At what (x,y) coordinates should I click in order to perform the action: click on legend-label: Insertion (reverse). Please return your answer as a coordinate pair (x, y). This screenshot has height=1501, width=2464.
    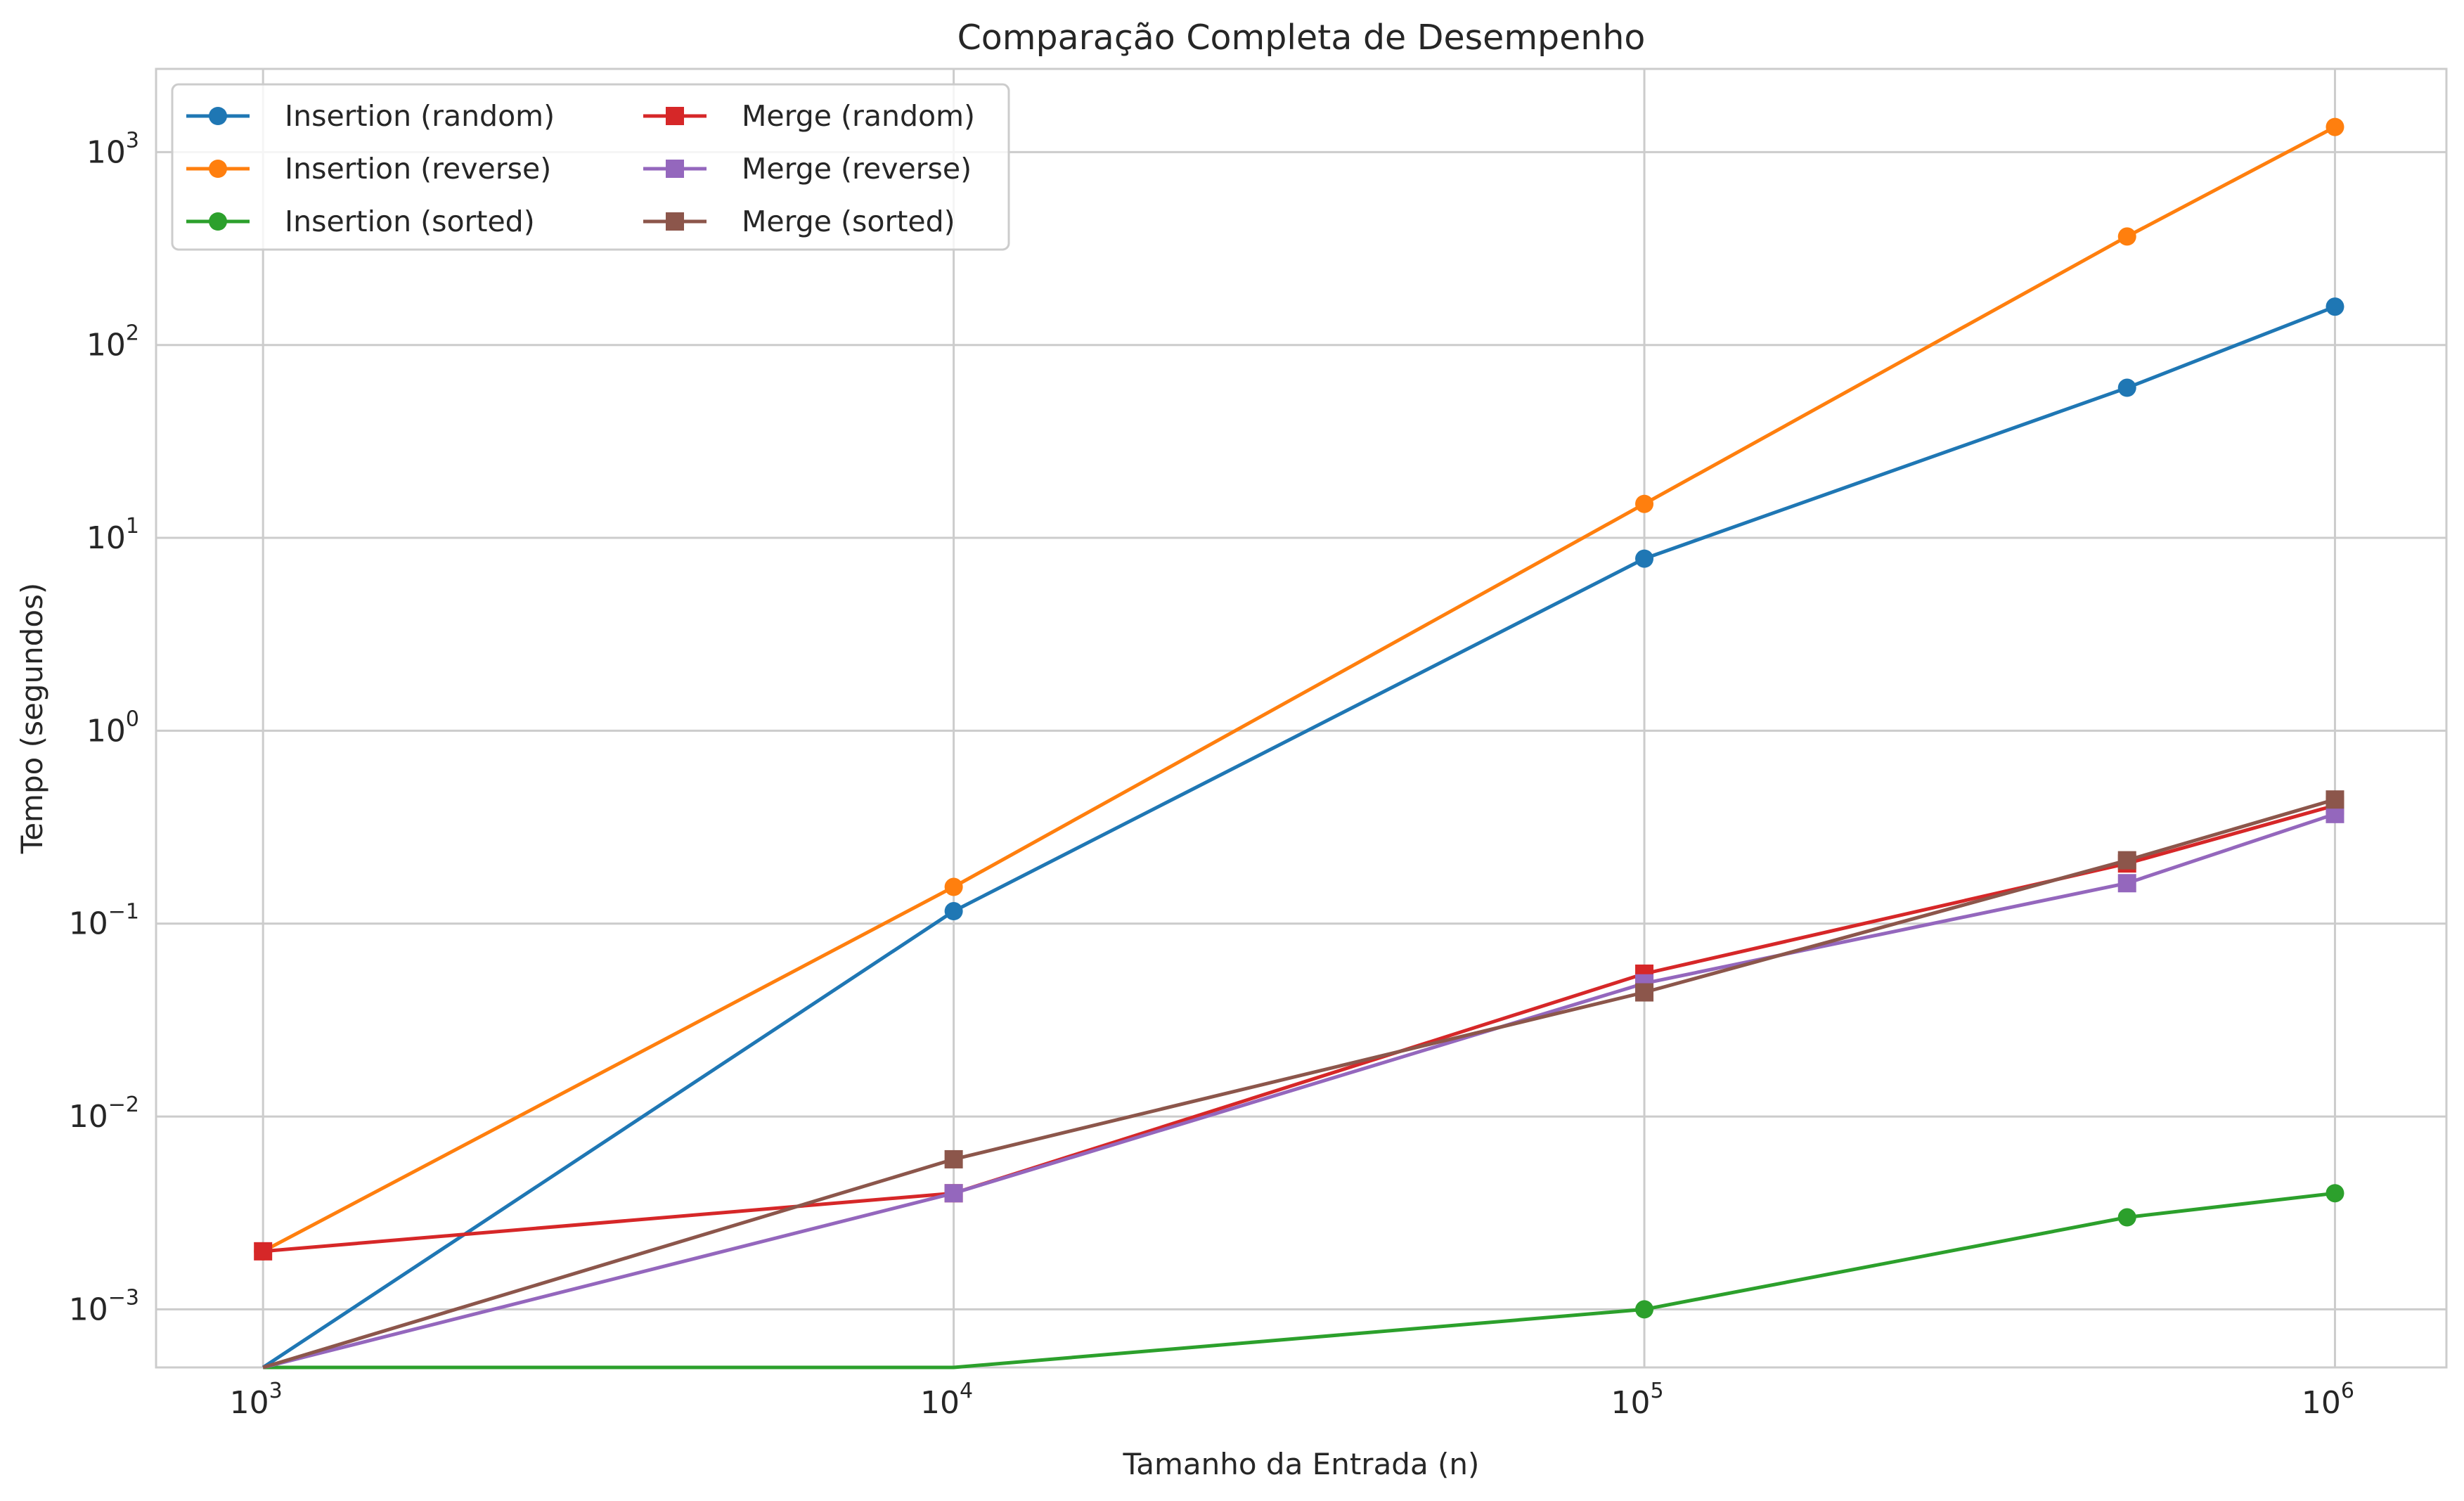
    Looking at the image, I should click on (418, 169).